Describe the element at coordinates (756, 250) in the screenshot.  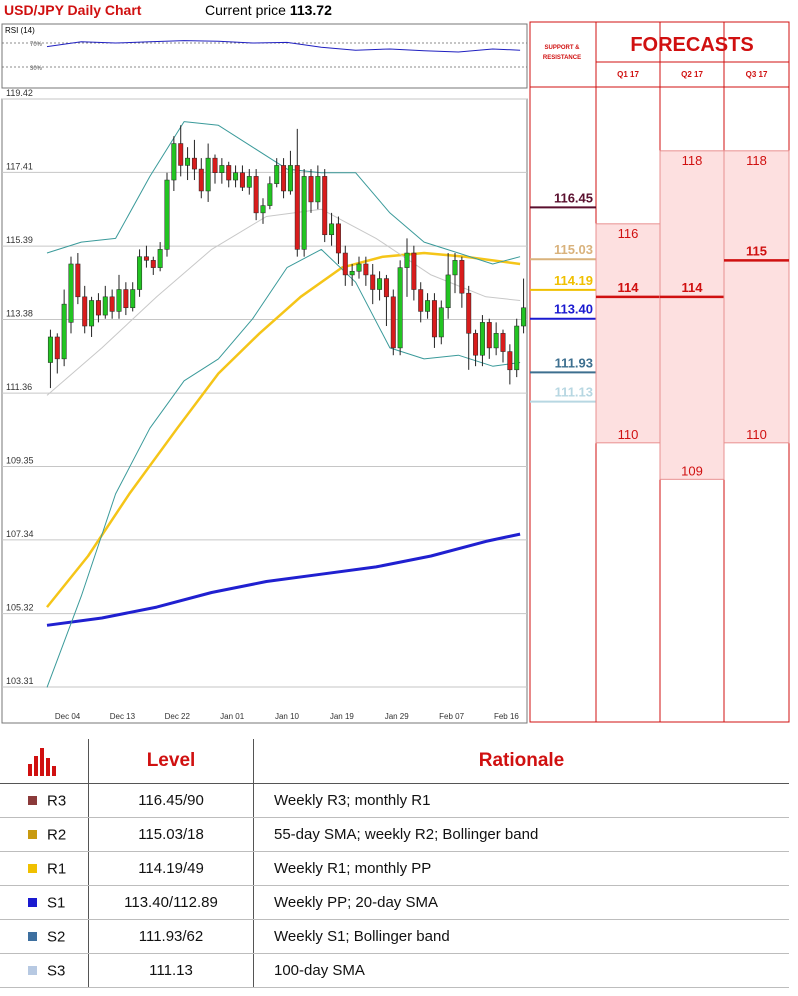
I see `forecast-central-label: 115` at that location.